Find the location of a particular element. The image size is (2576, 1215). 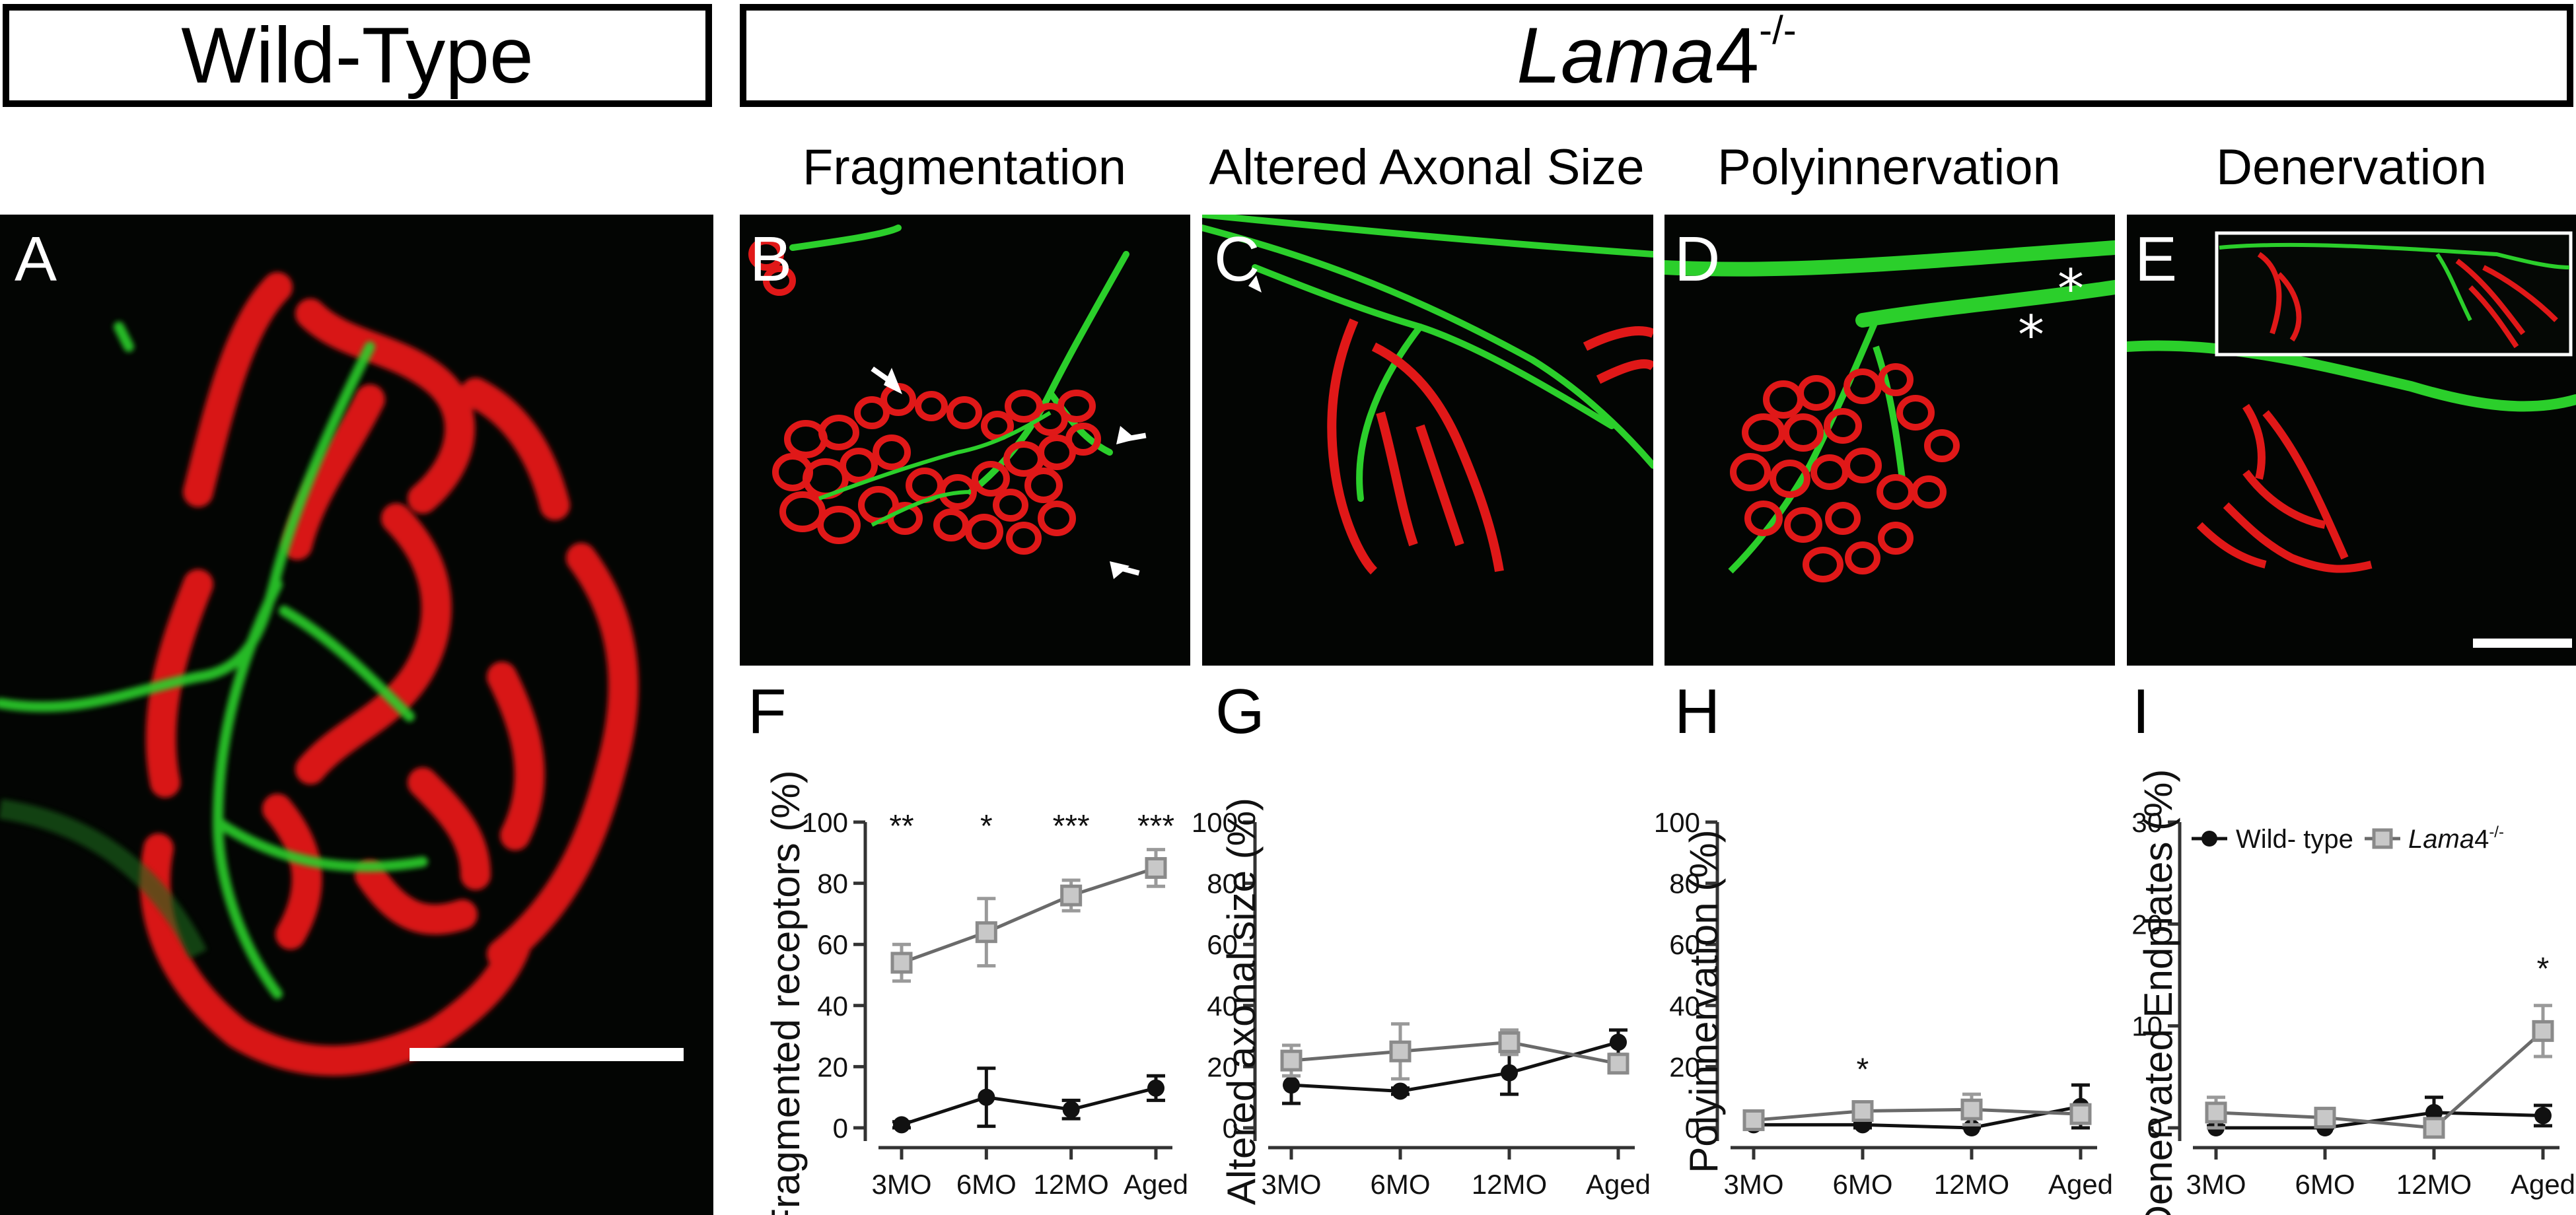

legend: Wild- type Lama4-/- is located at coordinates (2348, 838).